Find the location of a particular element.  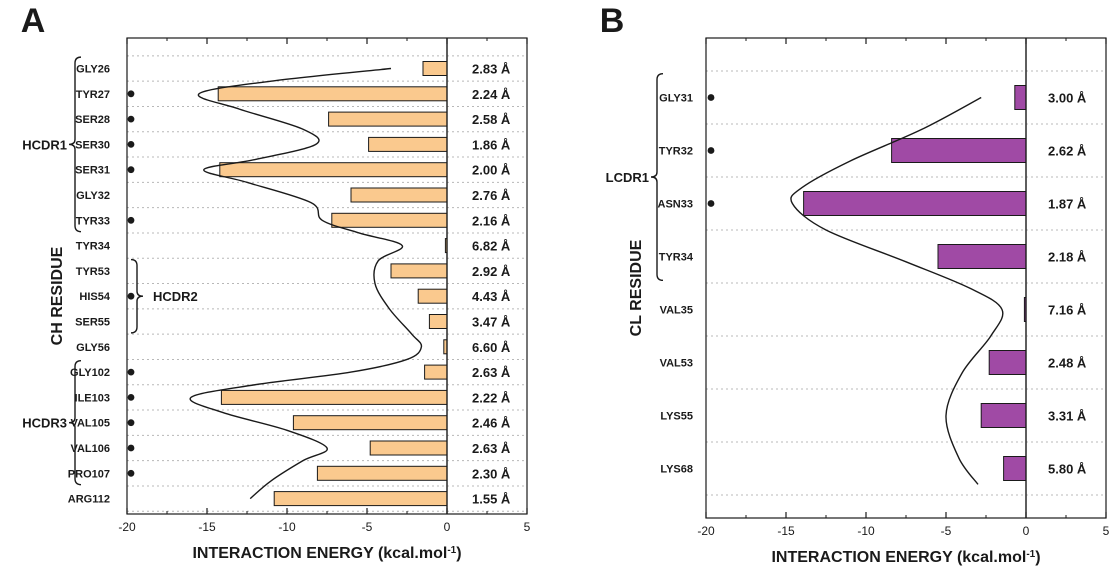

y-tick-label: TYR53 is located at coordinates (93, 272).